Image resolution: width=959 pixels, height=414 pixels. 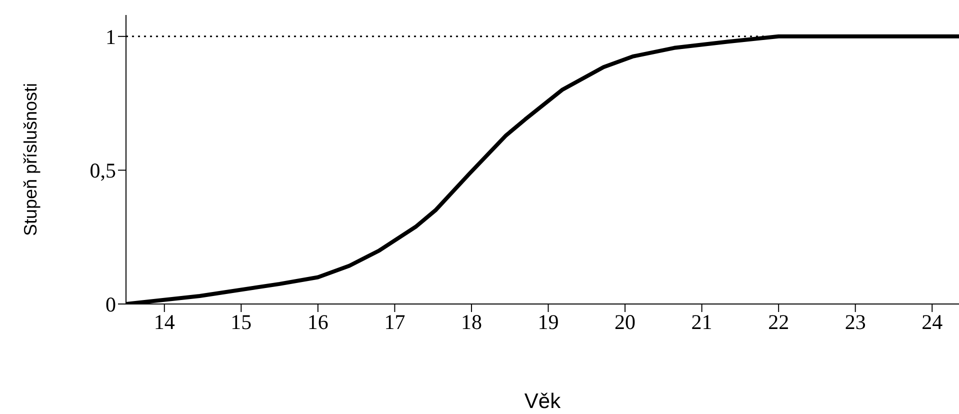 What do you see at coordinates (30, 159) in the screenshot?
I see `y-axis-title: Stupeň příslušnosti` at bounding box center [30, 159].